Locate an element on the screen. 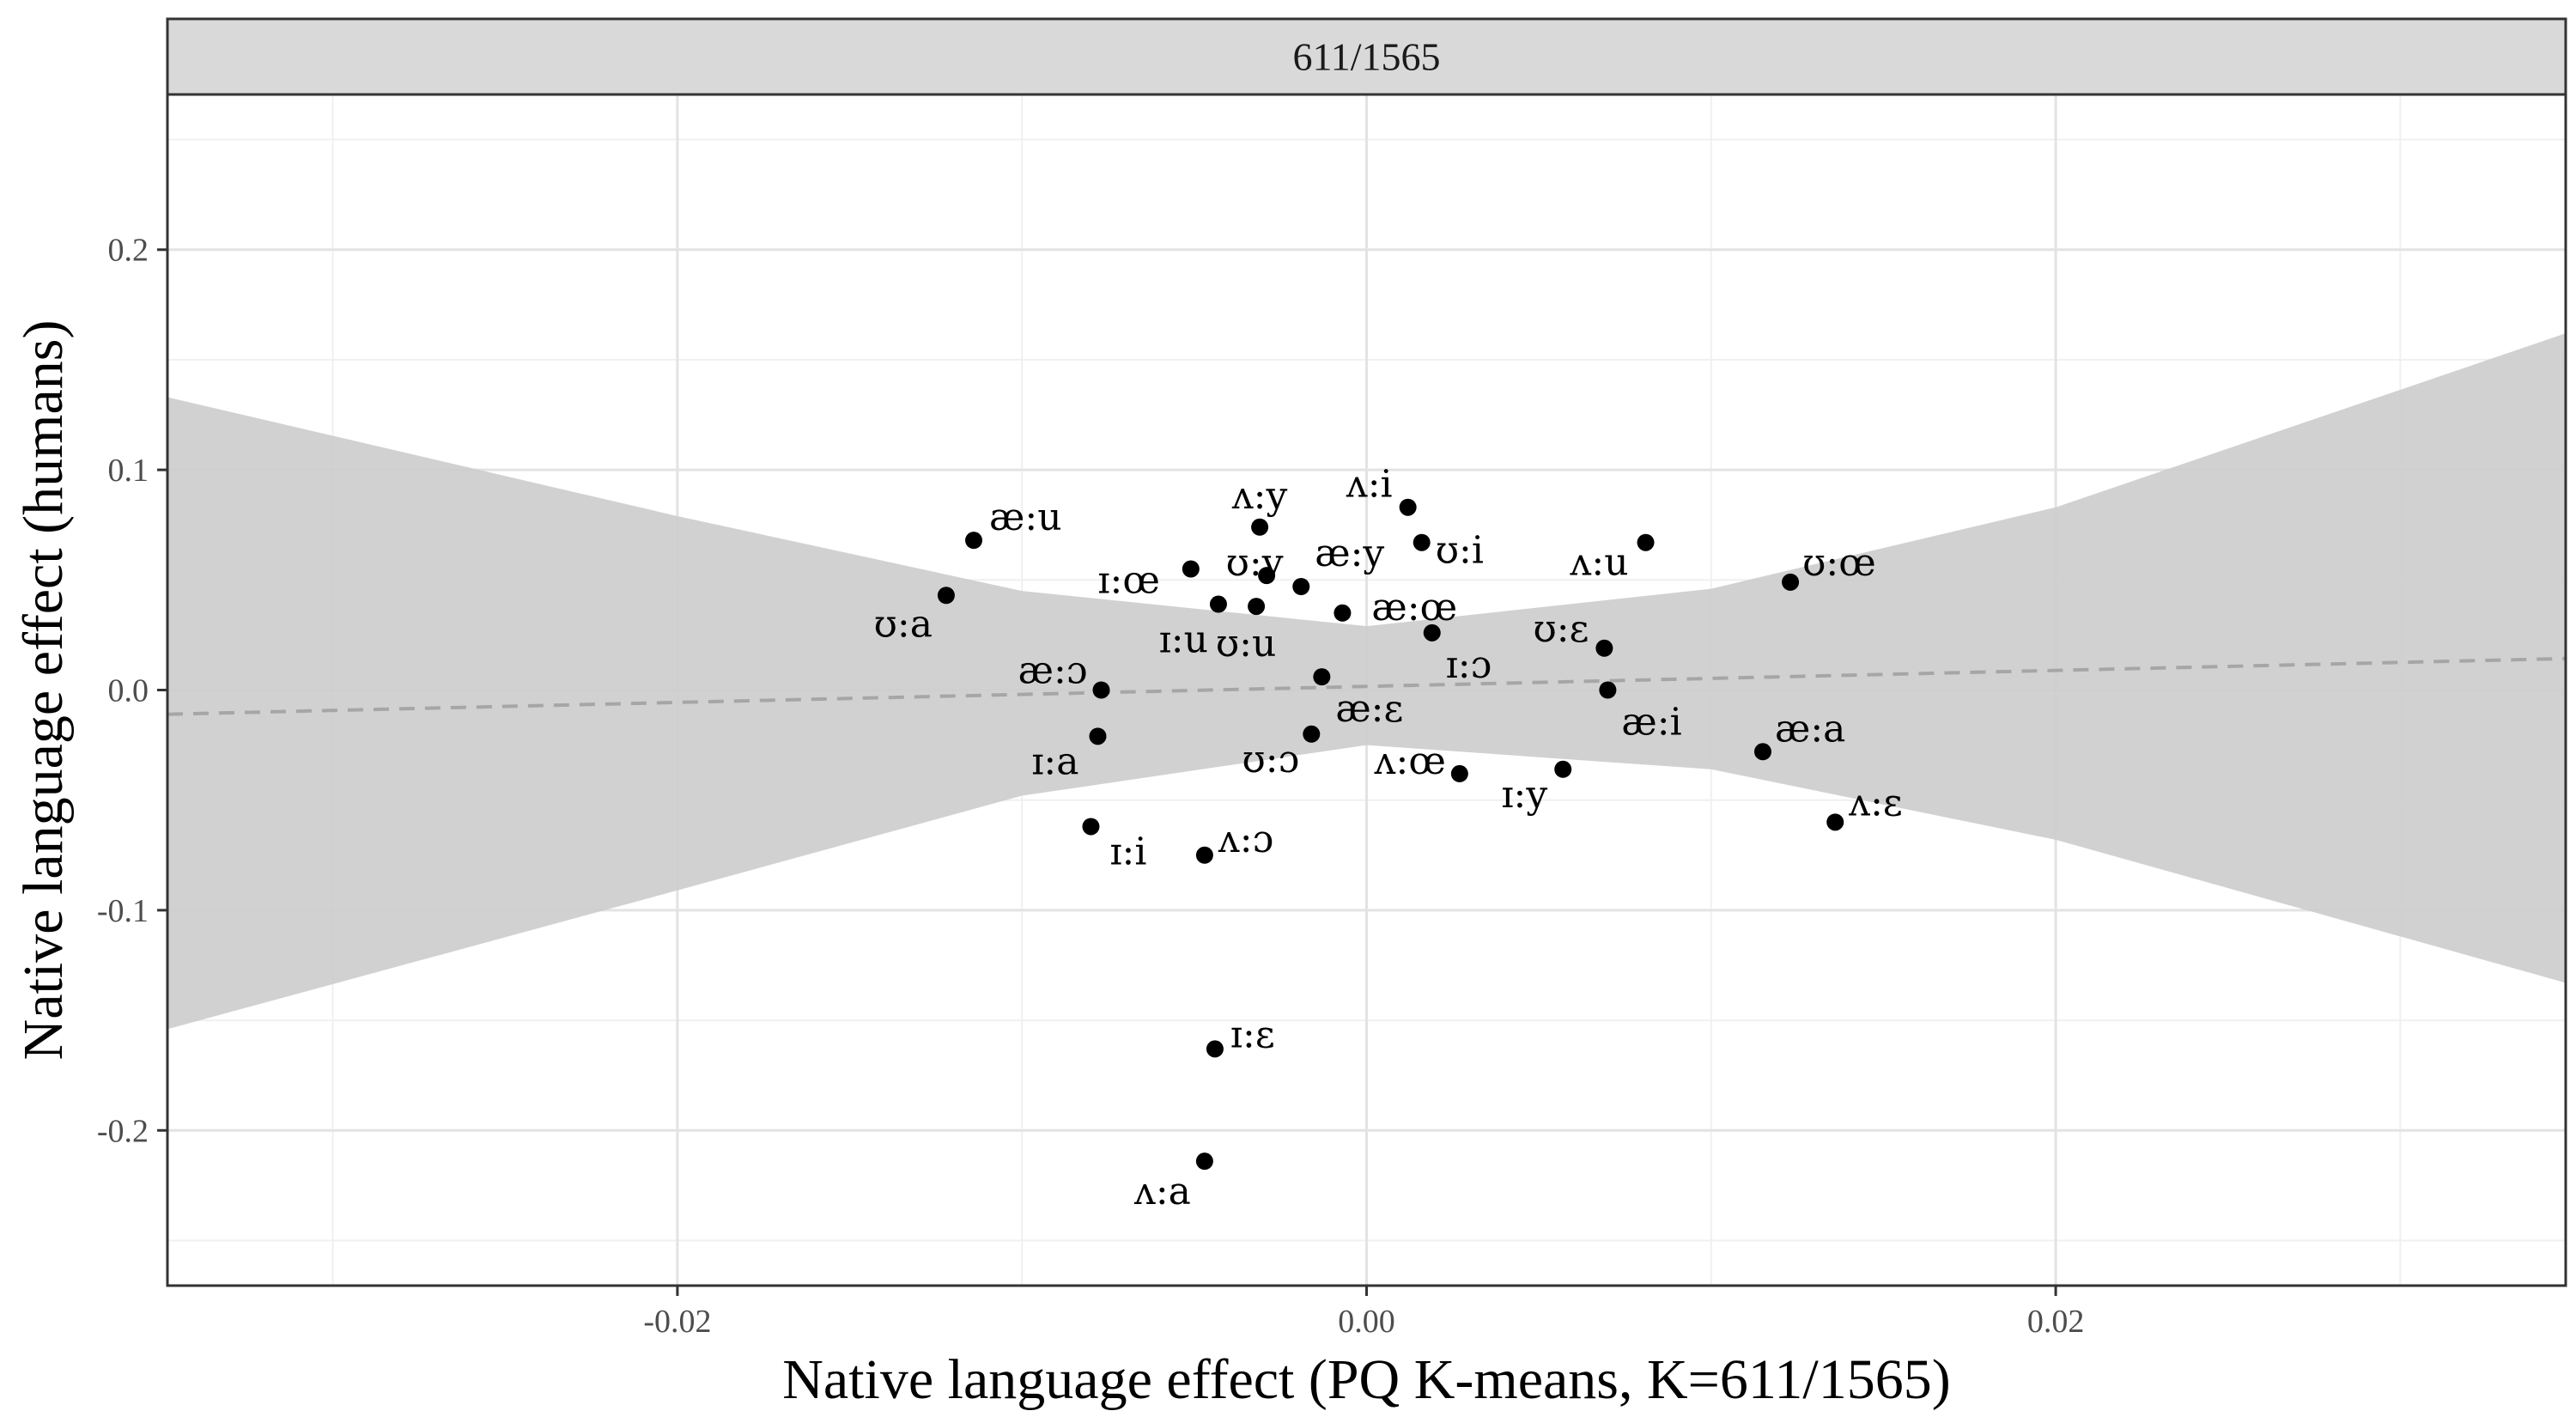  point-label: æ:a is located at coordinates (1810, 729).